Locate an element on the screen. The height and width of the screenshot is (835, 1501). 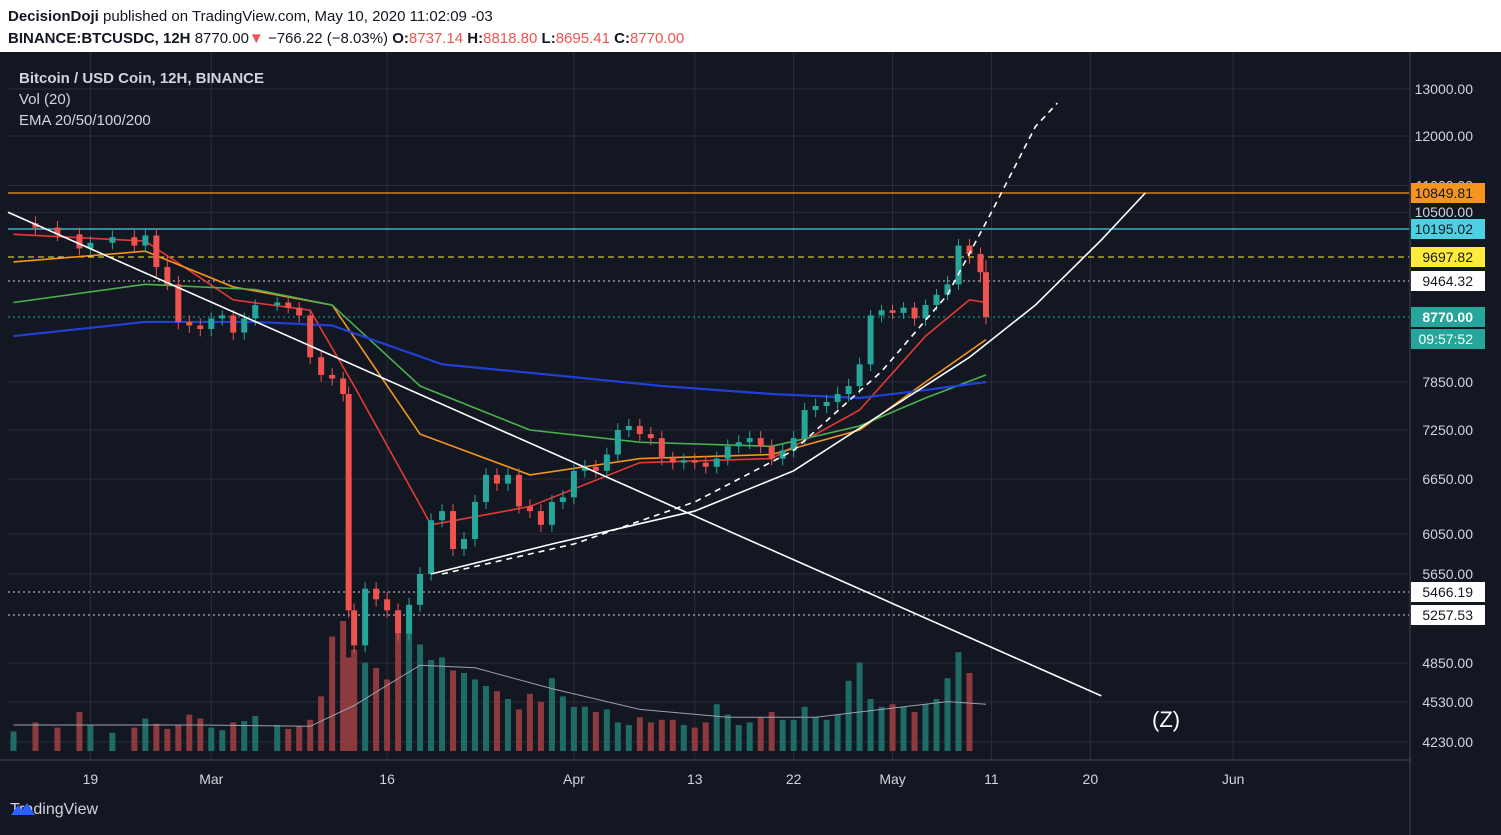
support-5466-tag is located at coordinates (1448, 592).